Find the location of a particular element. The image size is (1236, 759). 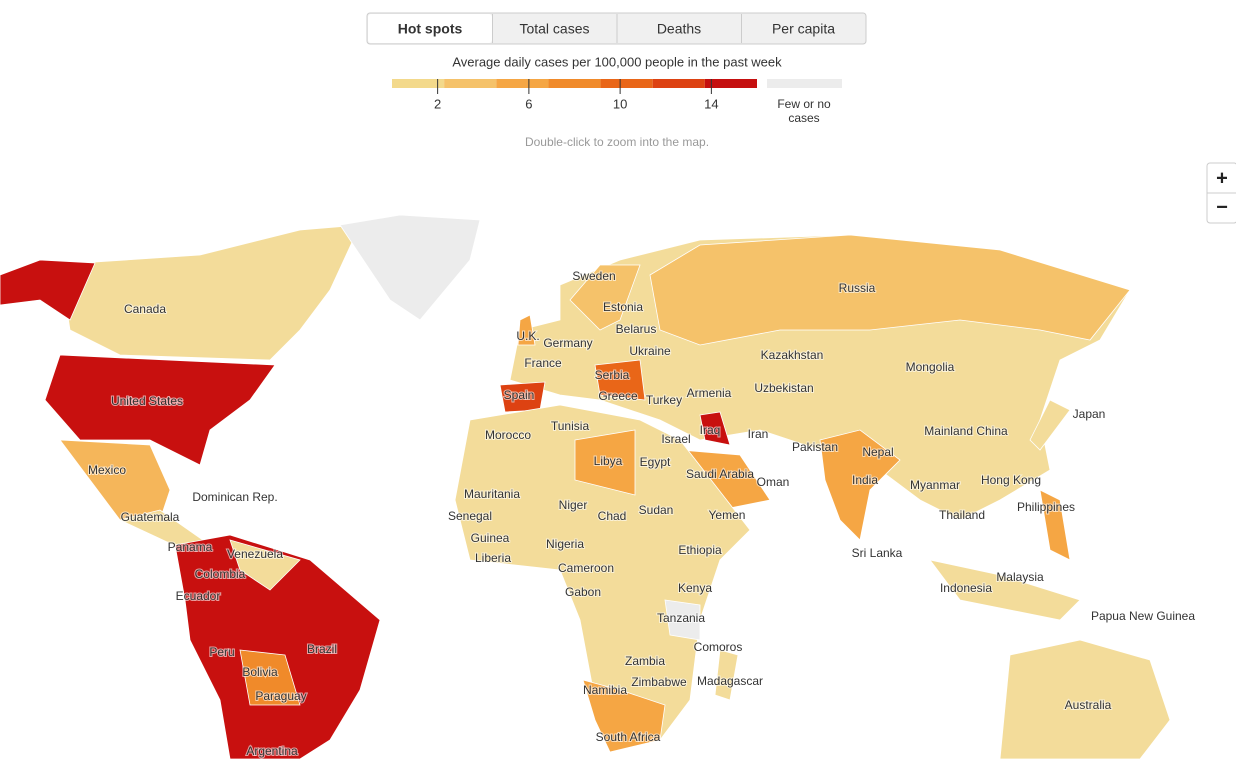

country-label: Kazakhstan is located at coordinates (792, 355).